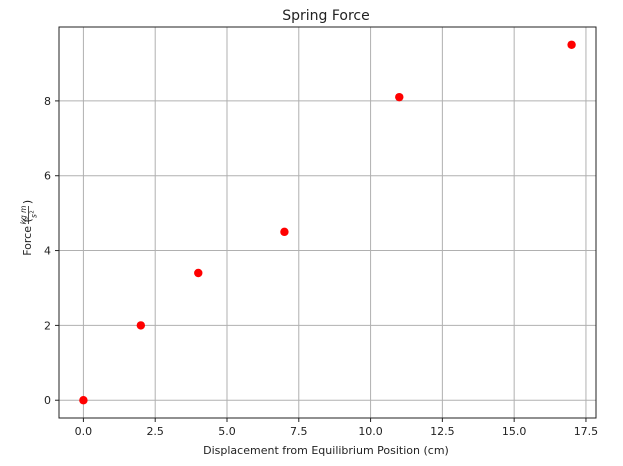  I want to click on svg-text: Force (, so click(27, 237).